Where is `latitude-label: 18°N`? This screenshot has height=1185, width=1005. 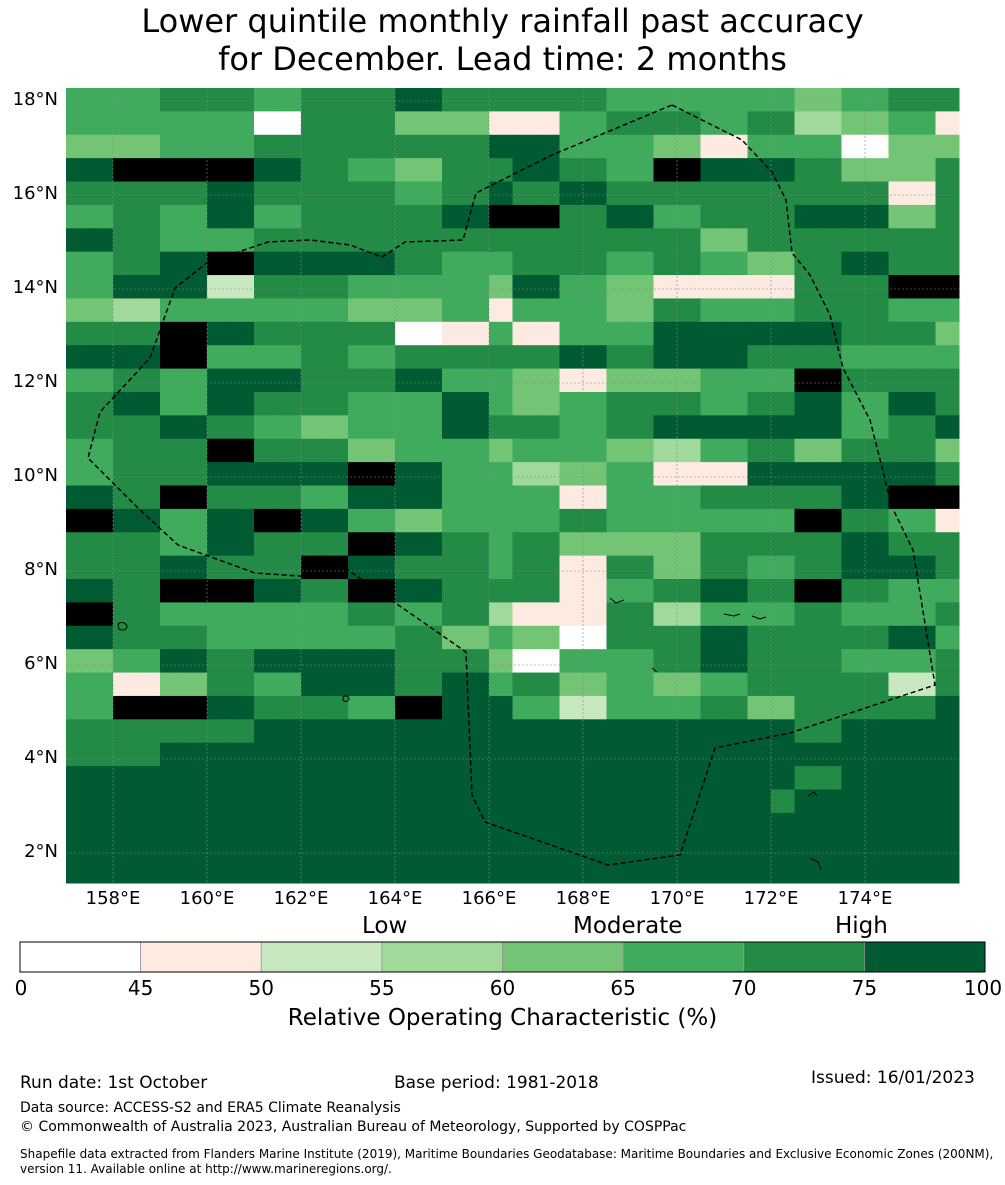
latitude-label: 18°N is located at coordinates (35, 99).